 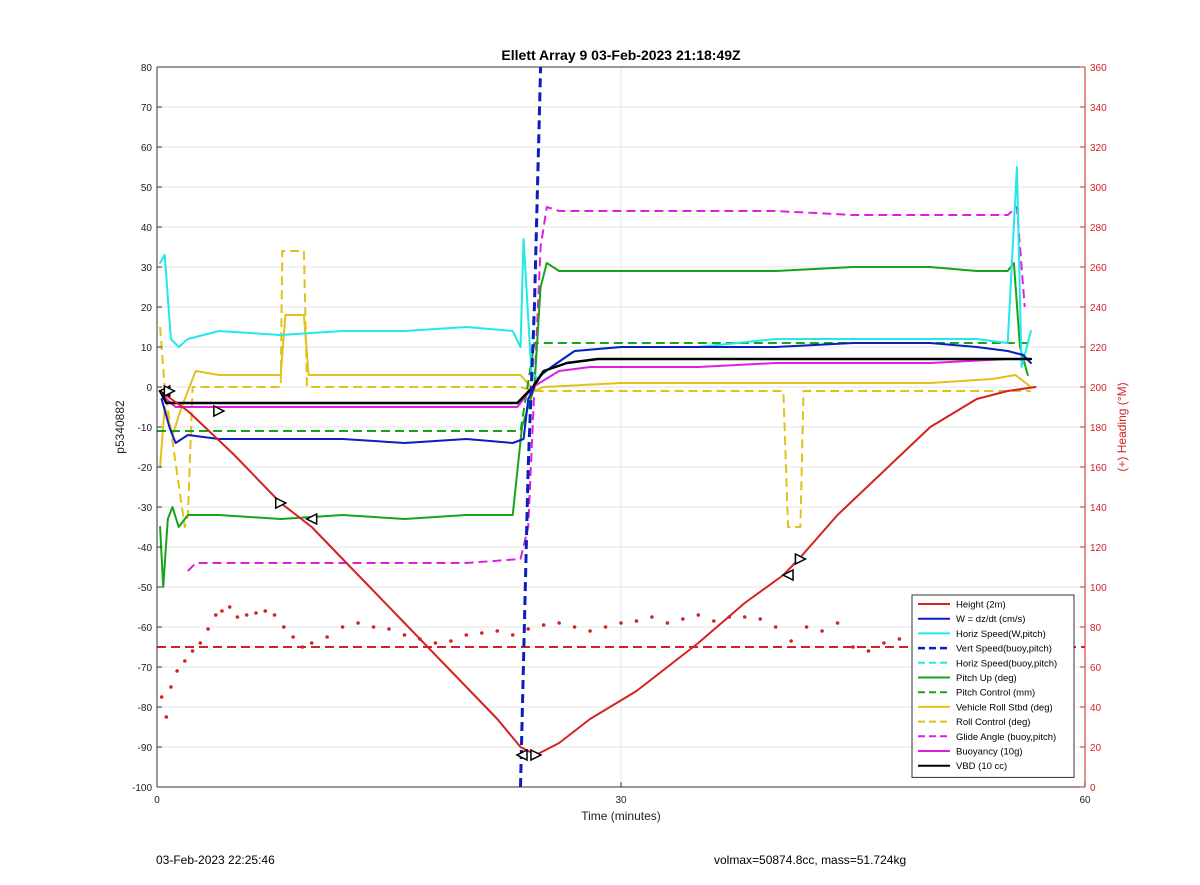 What do you see at coordinates (145, 668) in the screenshot?
I see `y-tick-label-left: -70` at bounding box center [145, 668].